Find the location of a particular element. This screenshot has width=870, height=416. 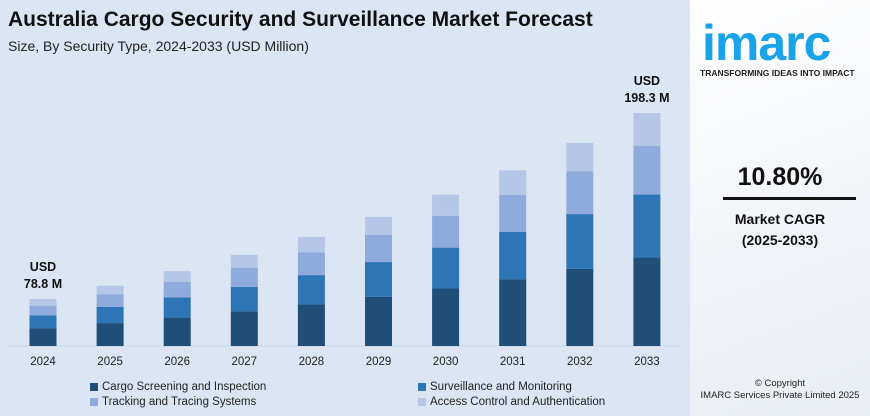

x-tick-label: 2031 is located at coordinates (513, 362).